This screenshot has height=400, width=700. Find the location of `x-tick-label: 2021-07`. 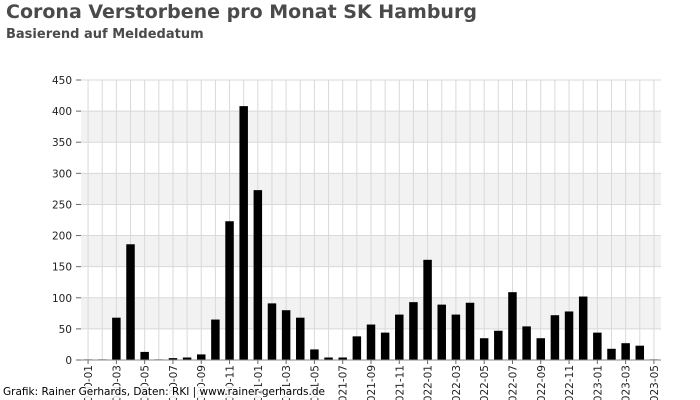

x-tick-label: 2021-07 is located at coordinates (344, 382).